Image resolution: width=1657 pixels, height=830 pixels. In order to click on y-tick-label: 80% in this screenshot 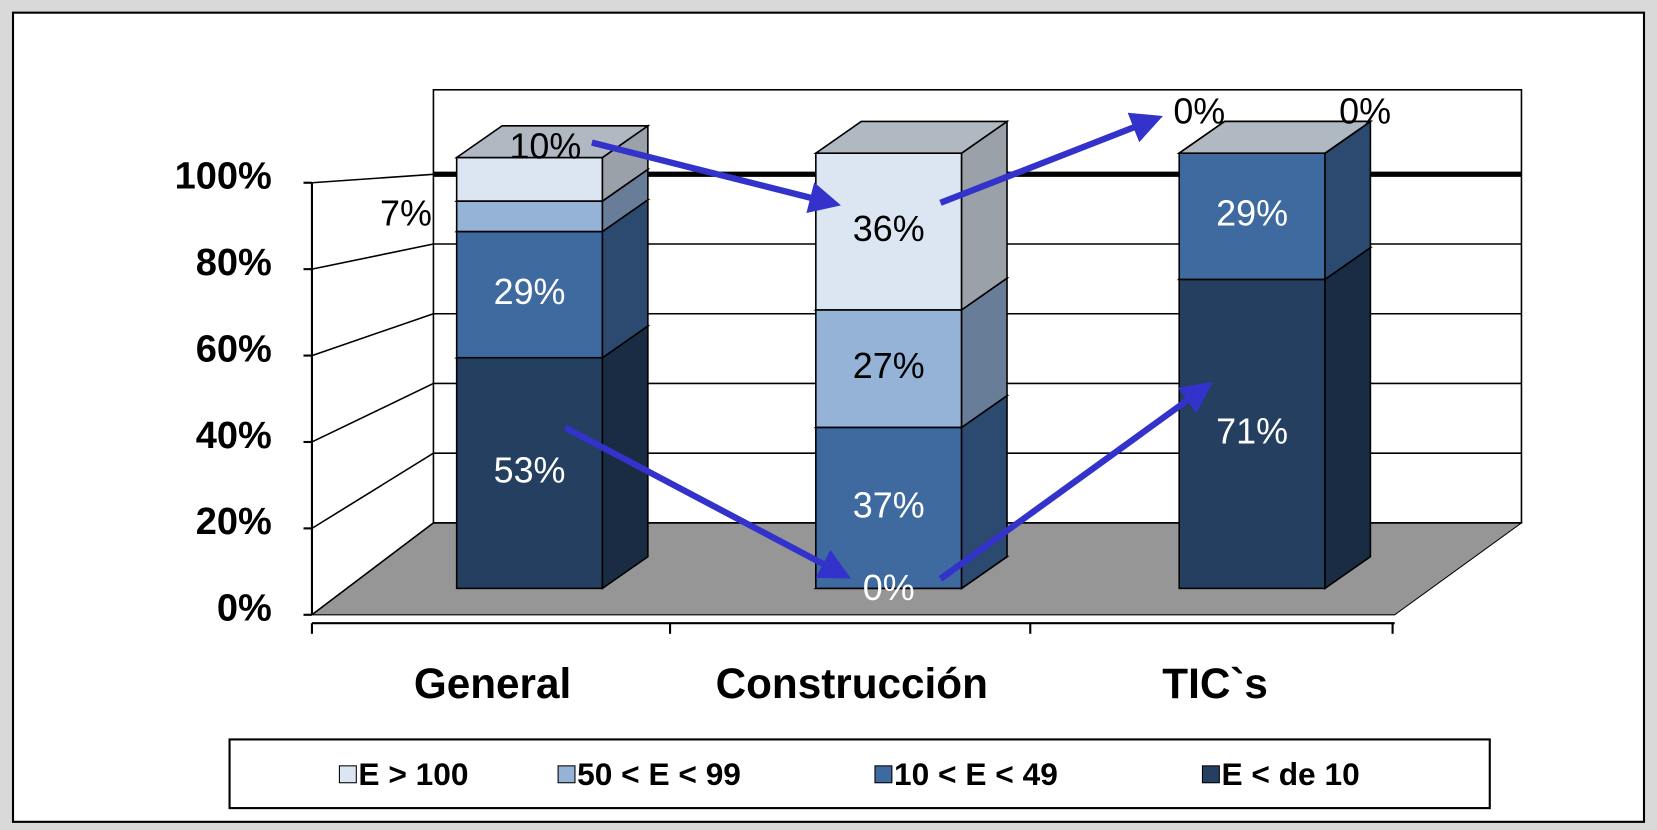, I will do `click(234, 263)`.